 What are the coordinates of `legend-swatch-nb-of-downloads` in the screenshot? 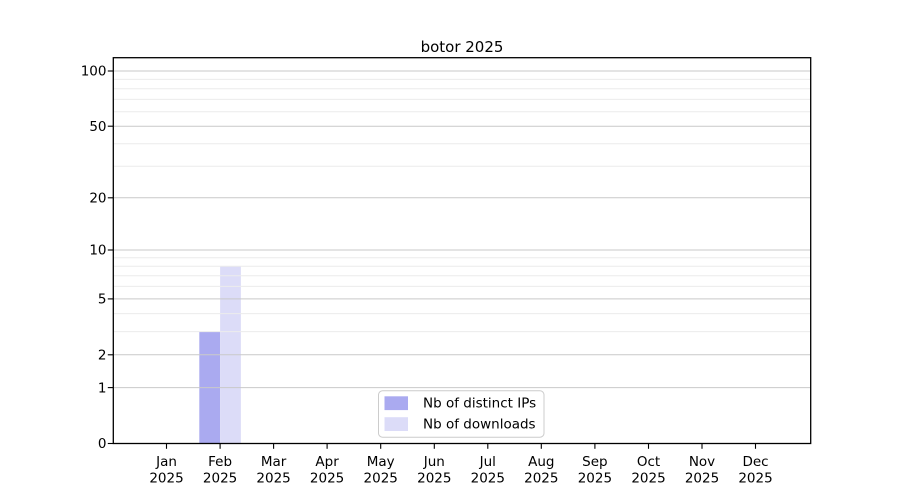 It's located at (396, 424).